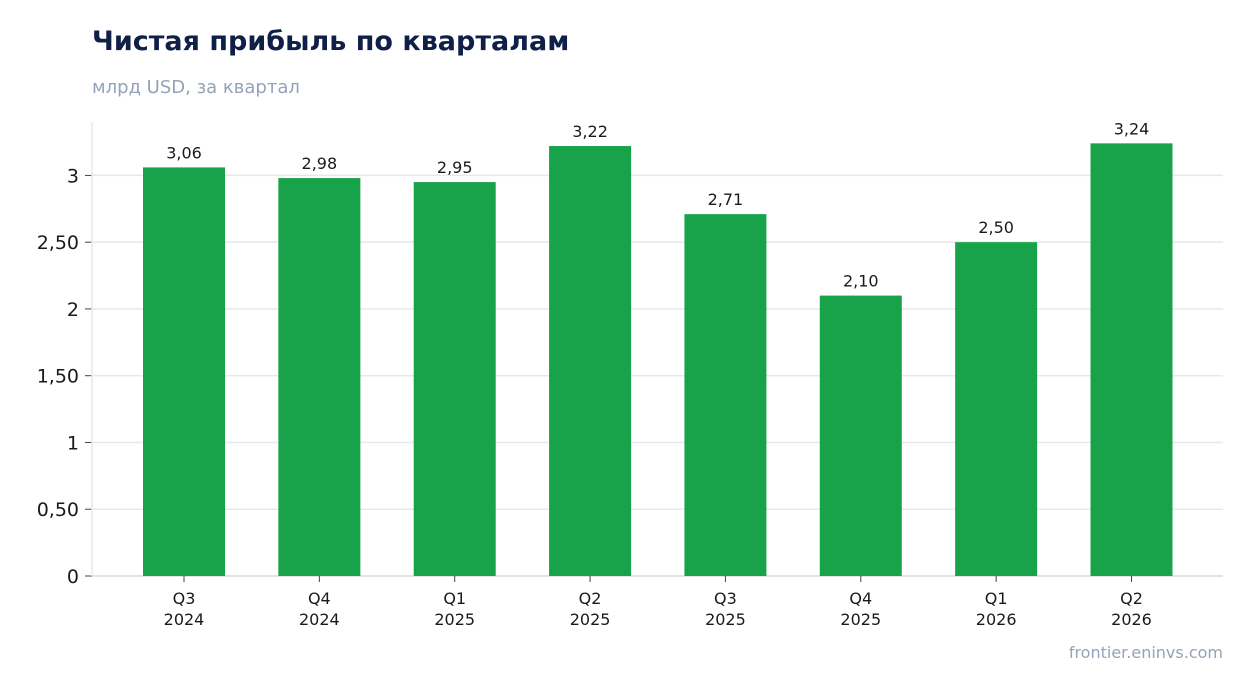 Image resolution: width=1254 pixels, height=693 pixels. What do you see at coordinates (331, 41) in the screenshot?
I see `chart-title: Чистая прибыль по кварталам` at bounding box center [331, 41].